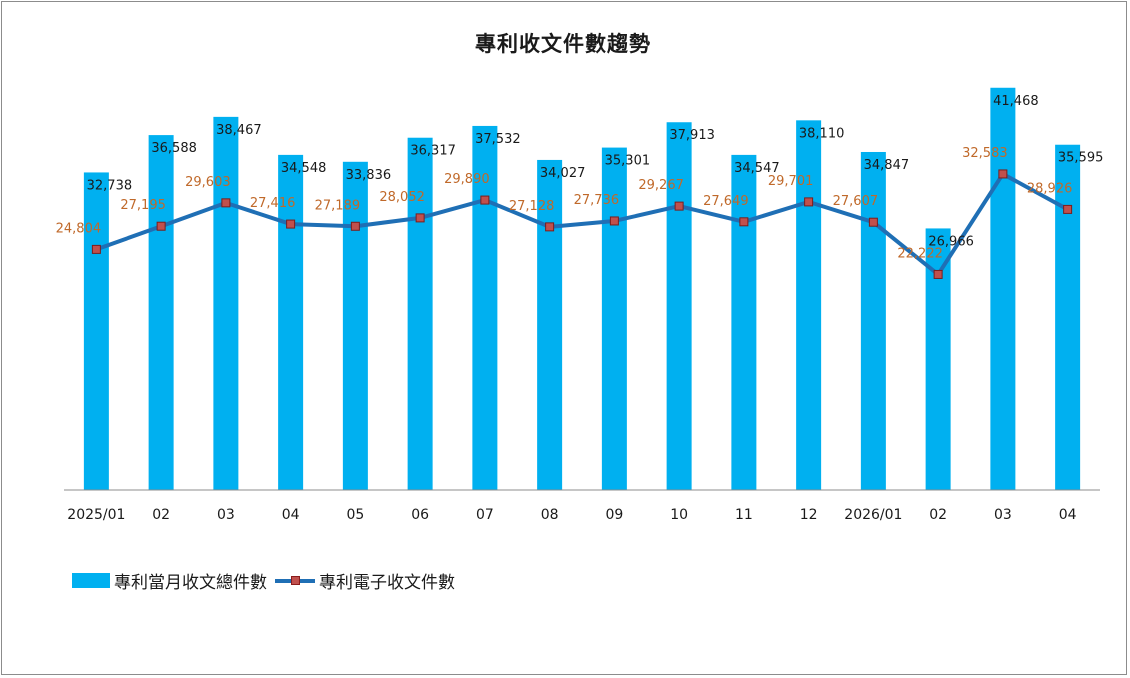 Image resolution: width=1130 pixels, height=678 pixels. I want to click on bar-label-0: 32,738, so click(110, 185).